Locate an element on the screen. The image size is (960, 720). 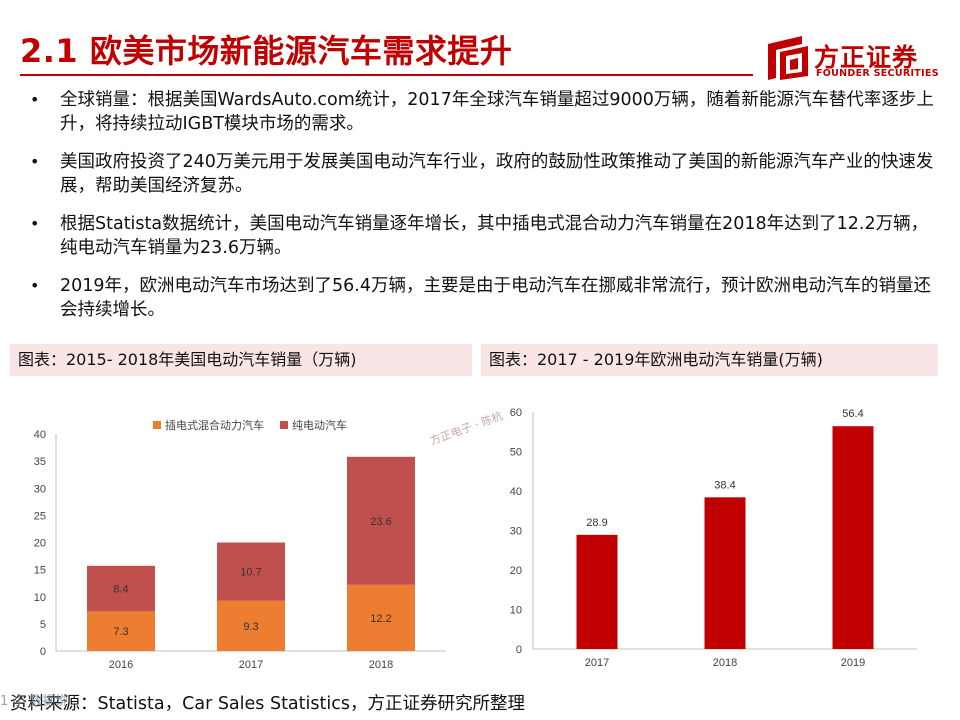
us-chart-title: 图表：2015- 2018年美国电动汽车销量（万辆) is located at coordinates (241, 360).